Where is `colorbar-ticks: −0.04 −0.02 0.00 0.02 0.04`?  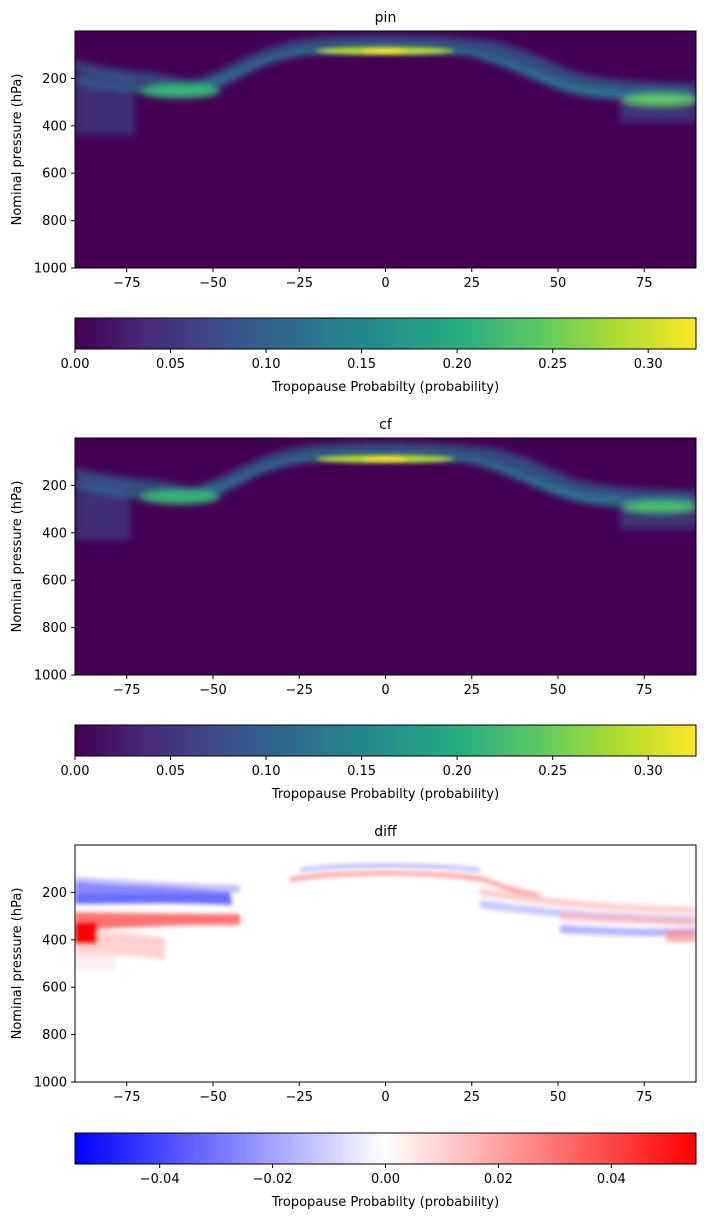
colorbar-ticks: −0.04 −0.02 0.00 0.02 0.04 is located at coordinates (383, 1175).